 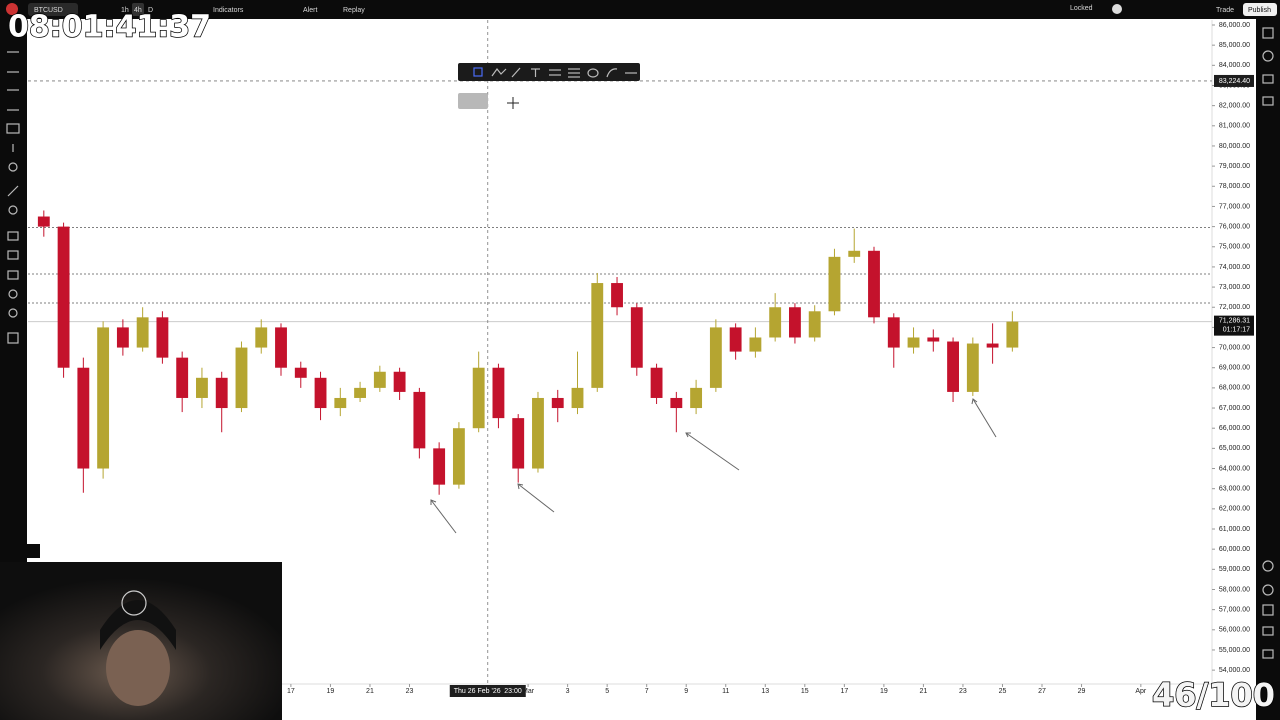 I want to click on y-tick-label: 58,000.00, so click(x=1234, y=589).